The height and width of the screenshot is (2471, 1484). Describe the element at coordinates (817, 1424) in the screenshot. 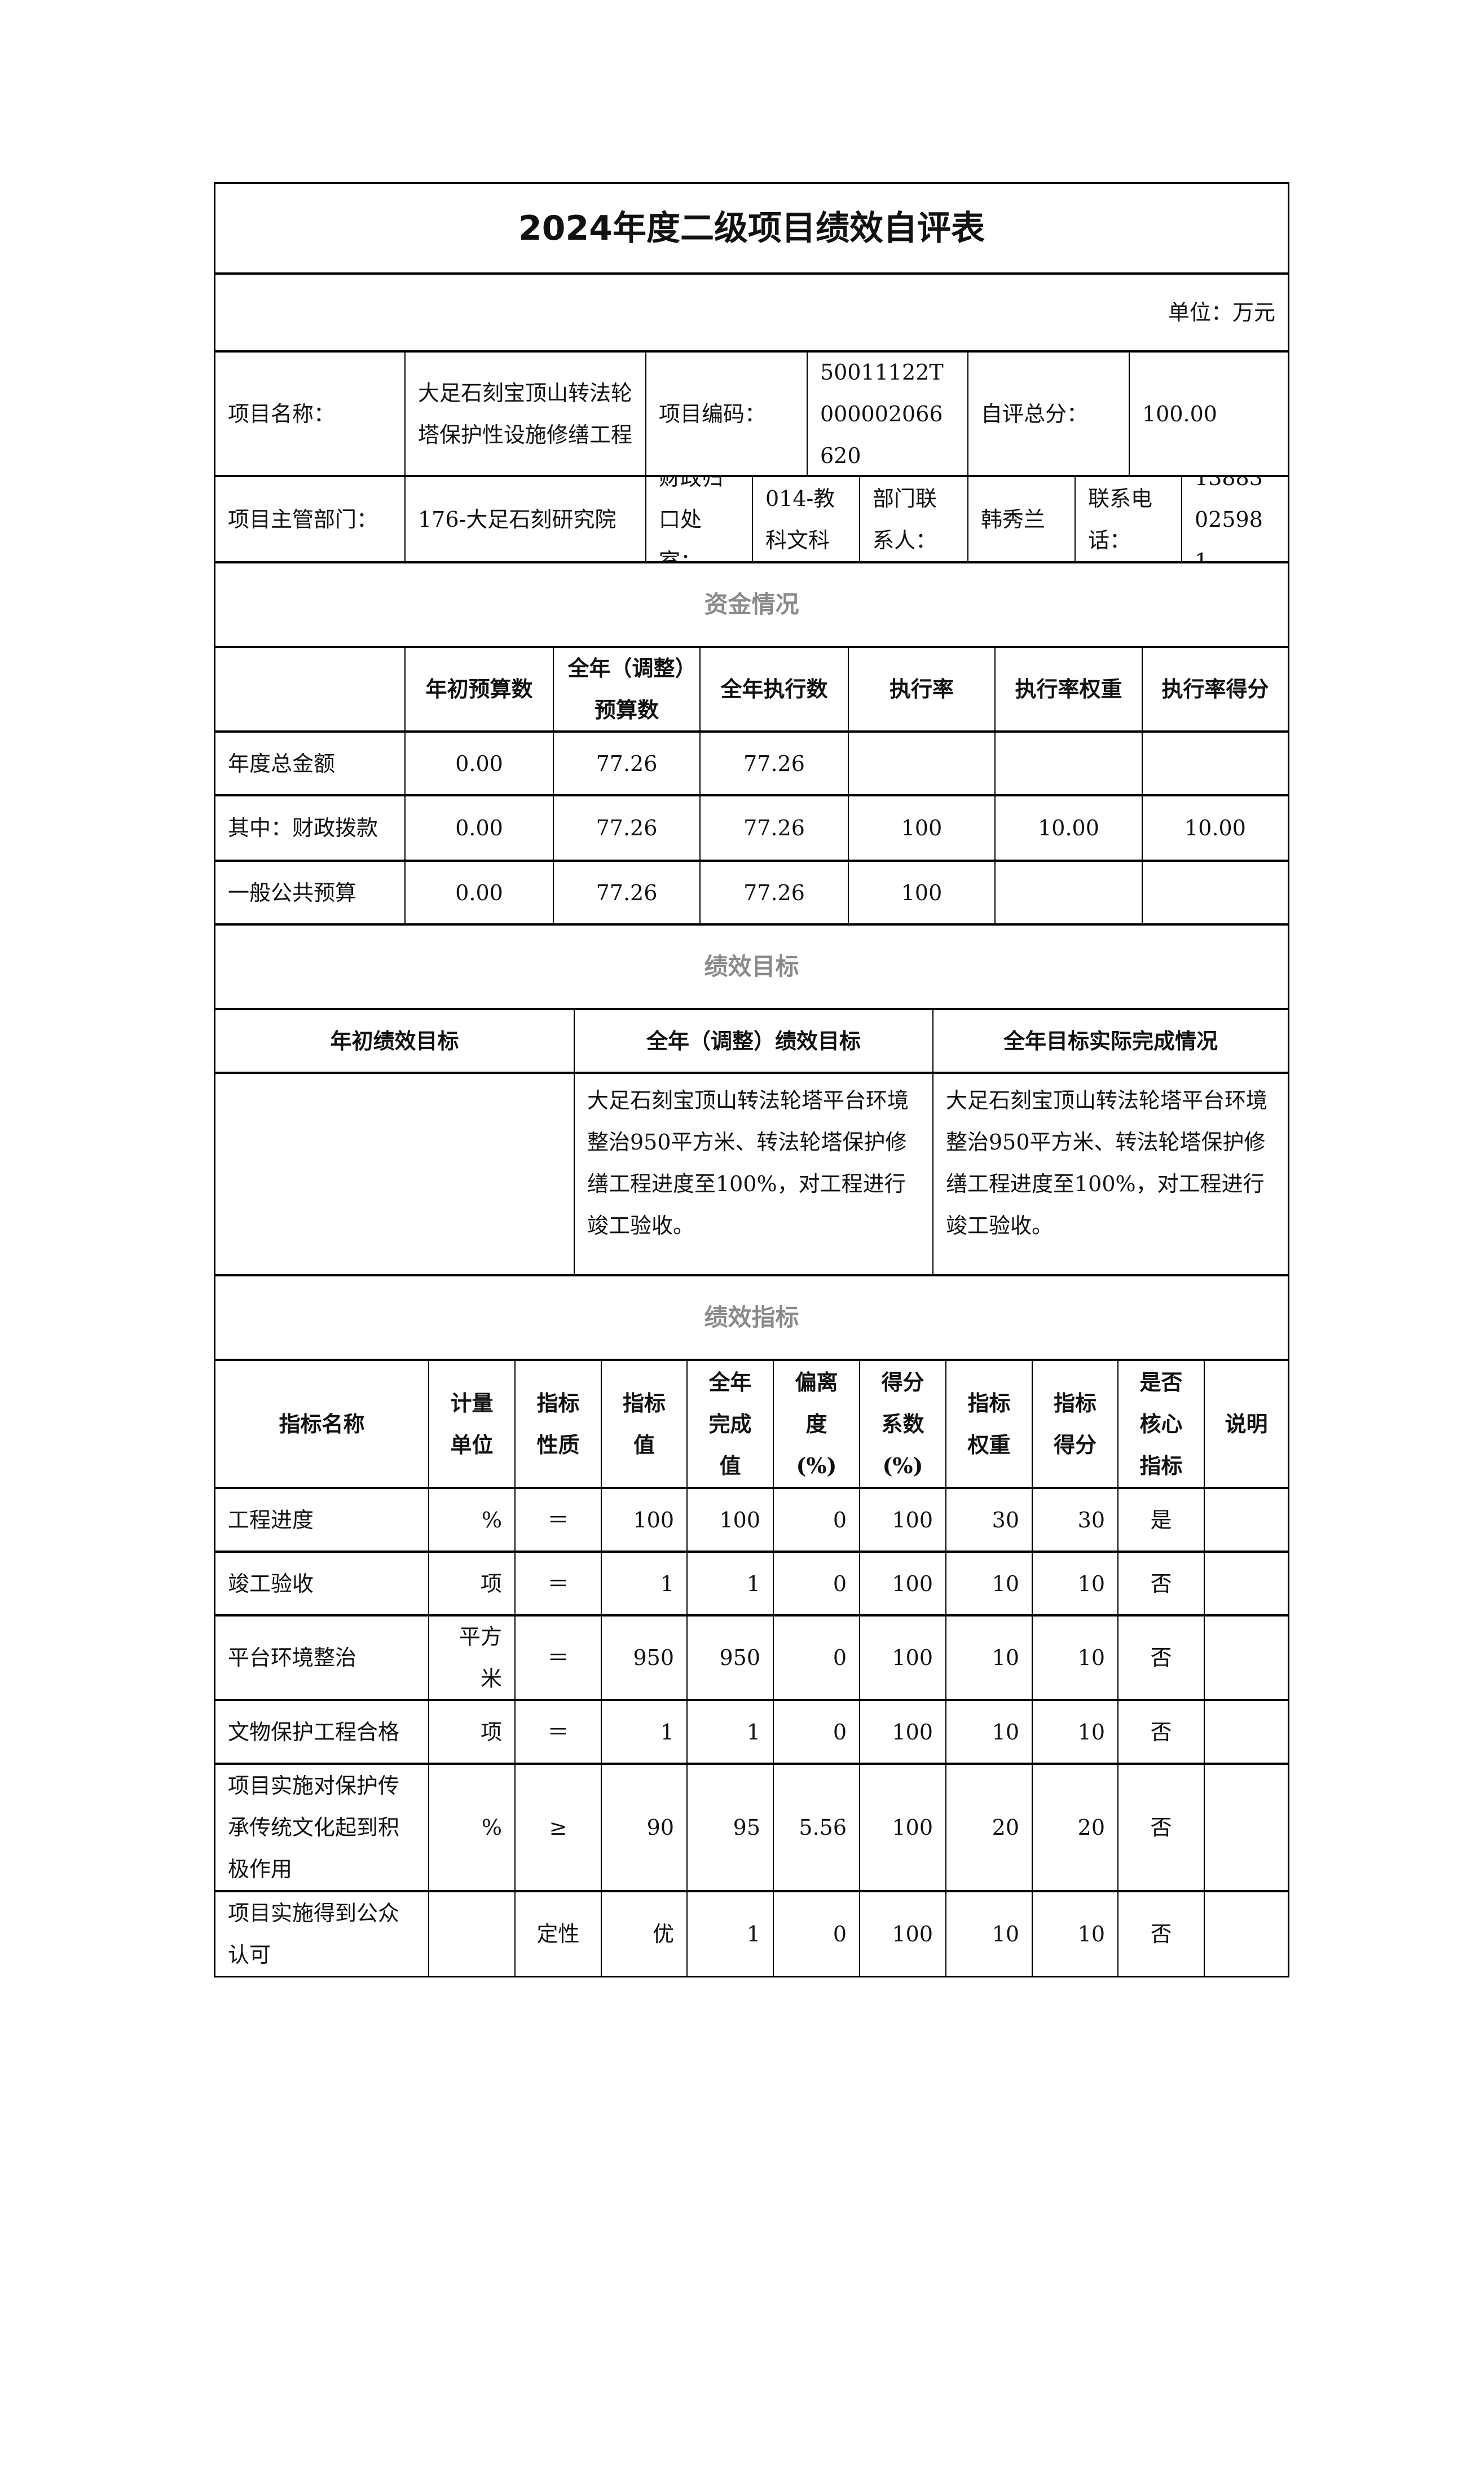

I see `indicator-column-header: 偏离度(%)` at that location.